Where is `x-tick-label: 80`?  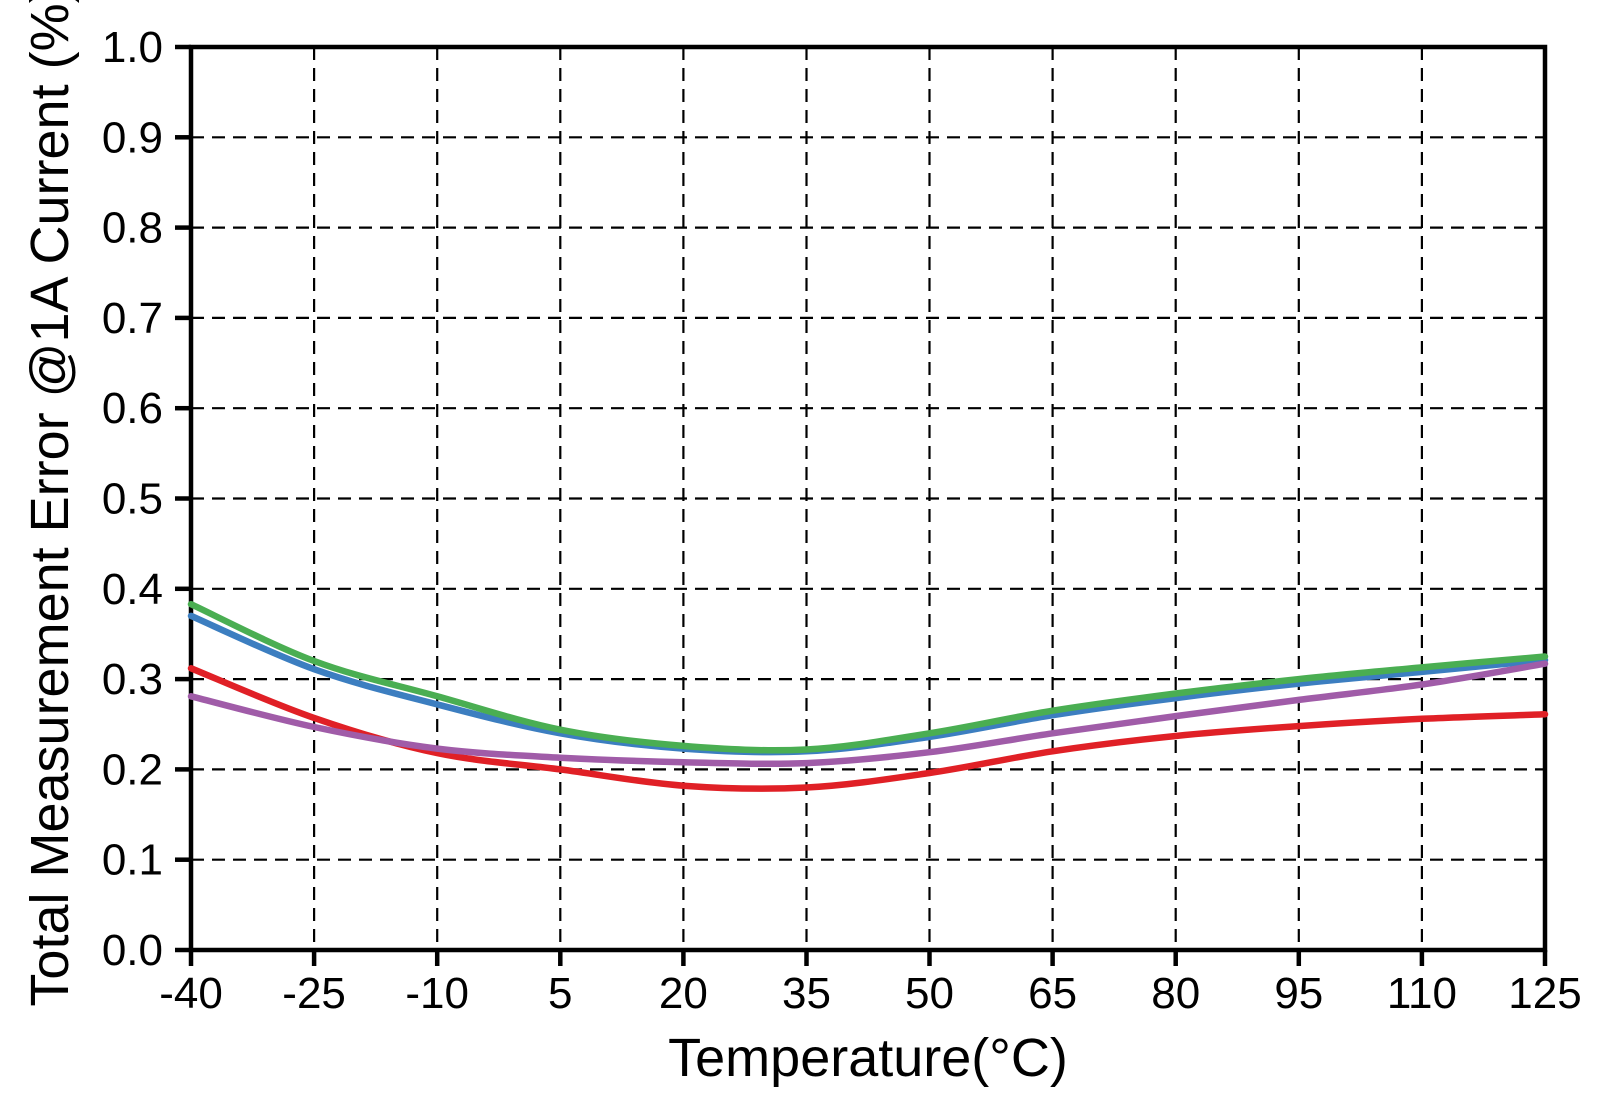
x-tick-label: 80 is located at coordinates (1175, 993).